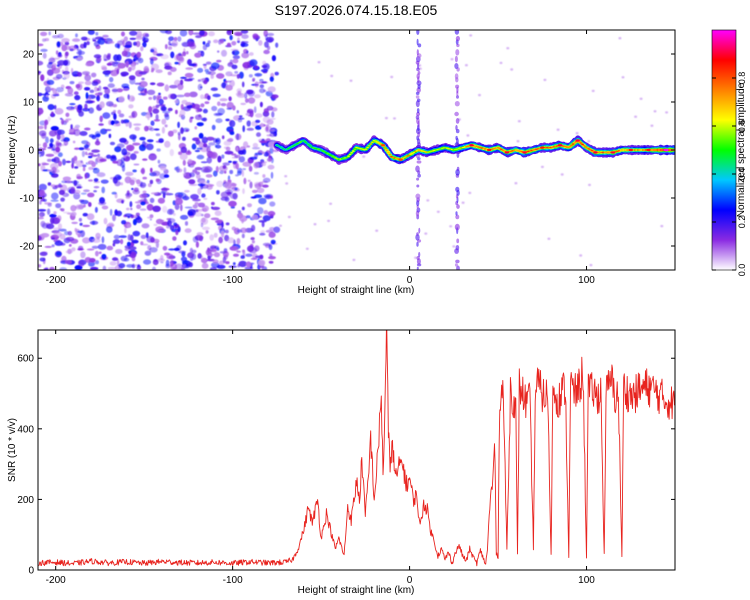  Describe the element at coordinates (630, 150) in the screenshot. I see `ridge-hotspot` at that location.